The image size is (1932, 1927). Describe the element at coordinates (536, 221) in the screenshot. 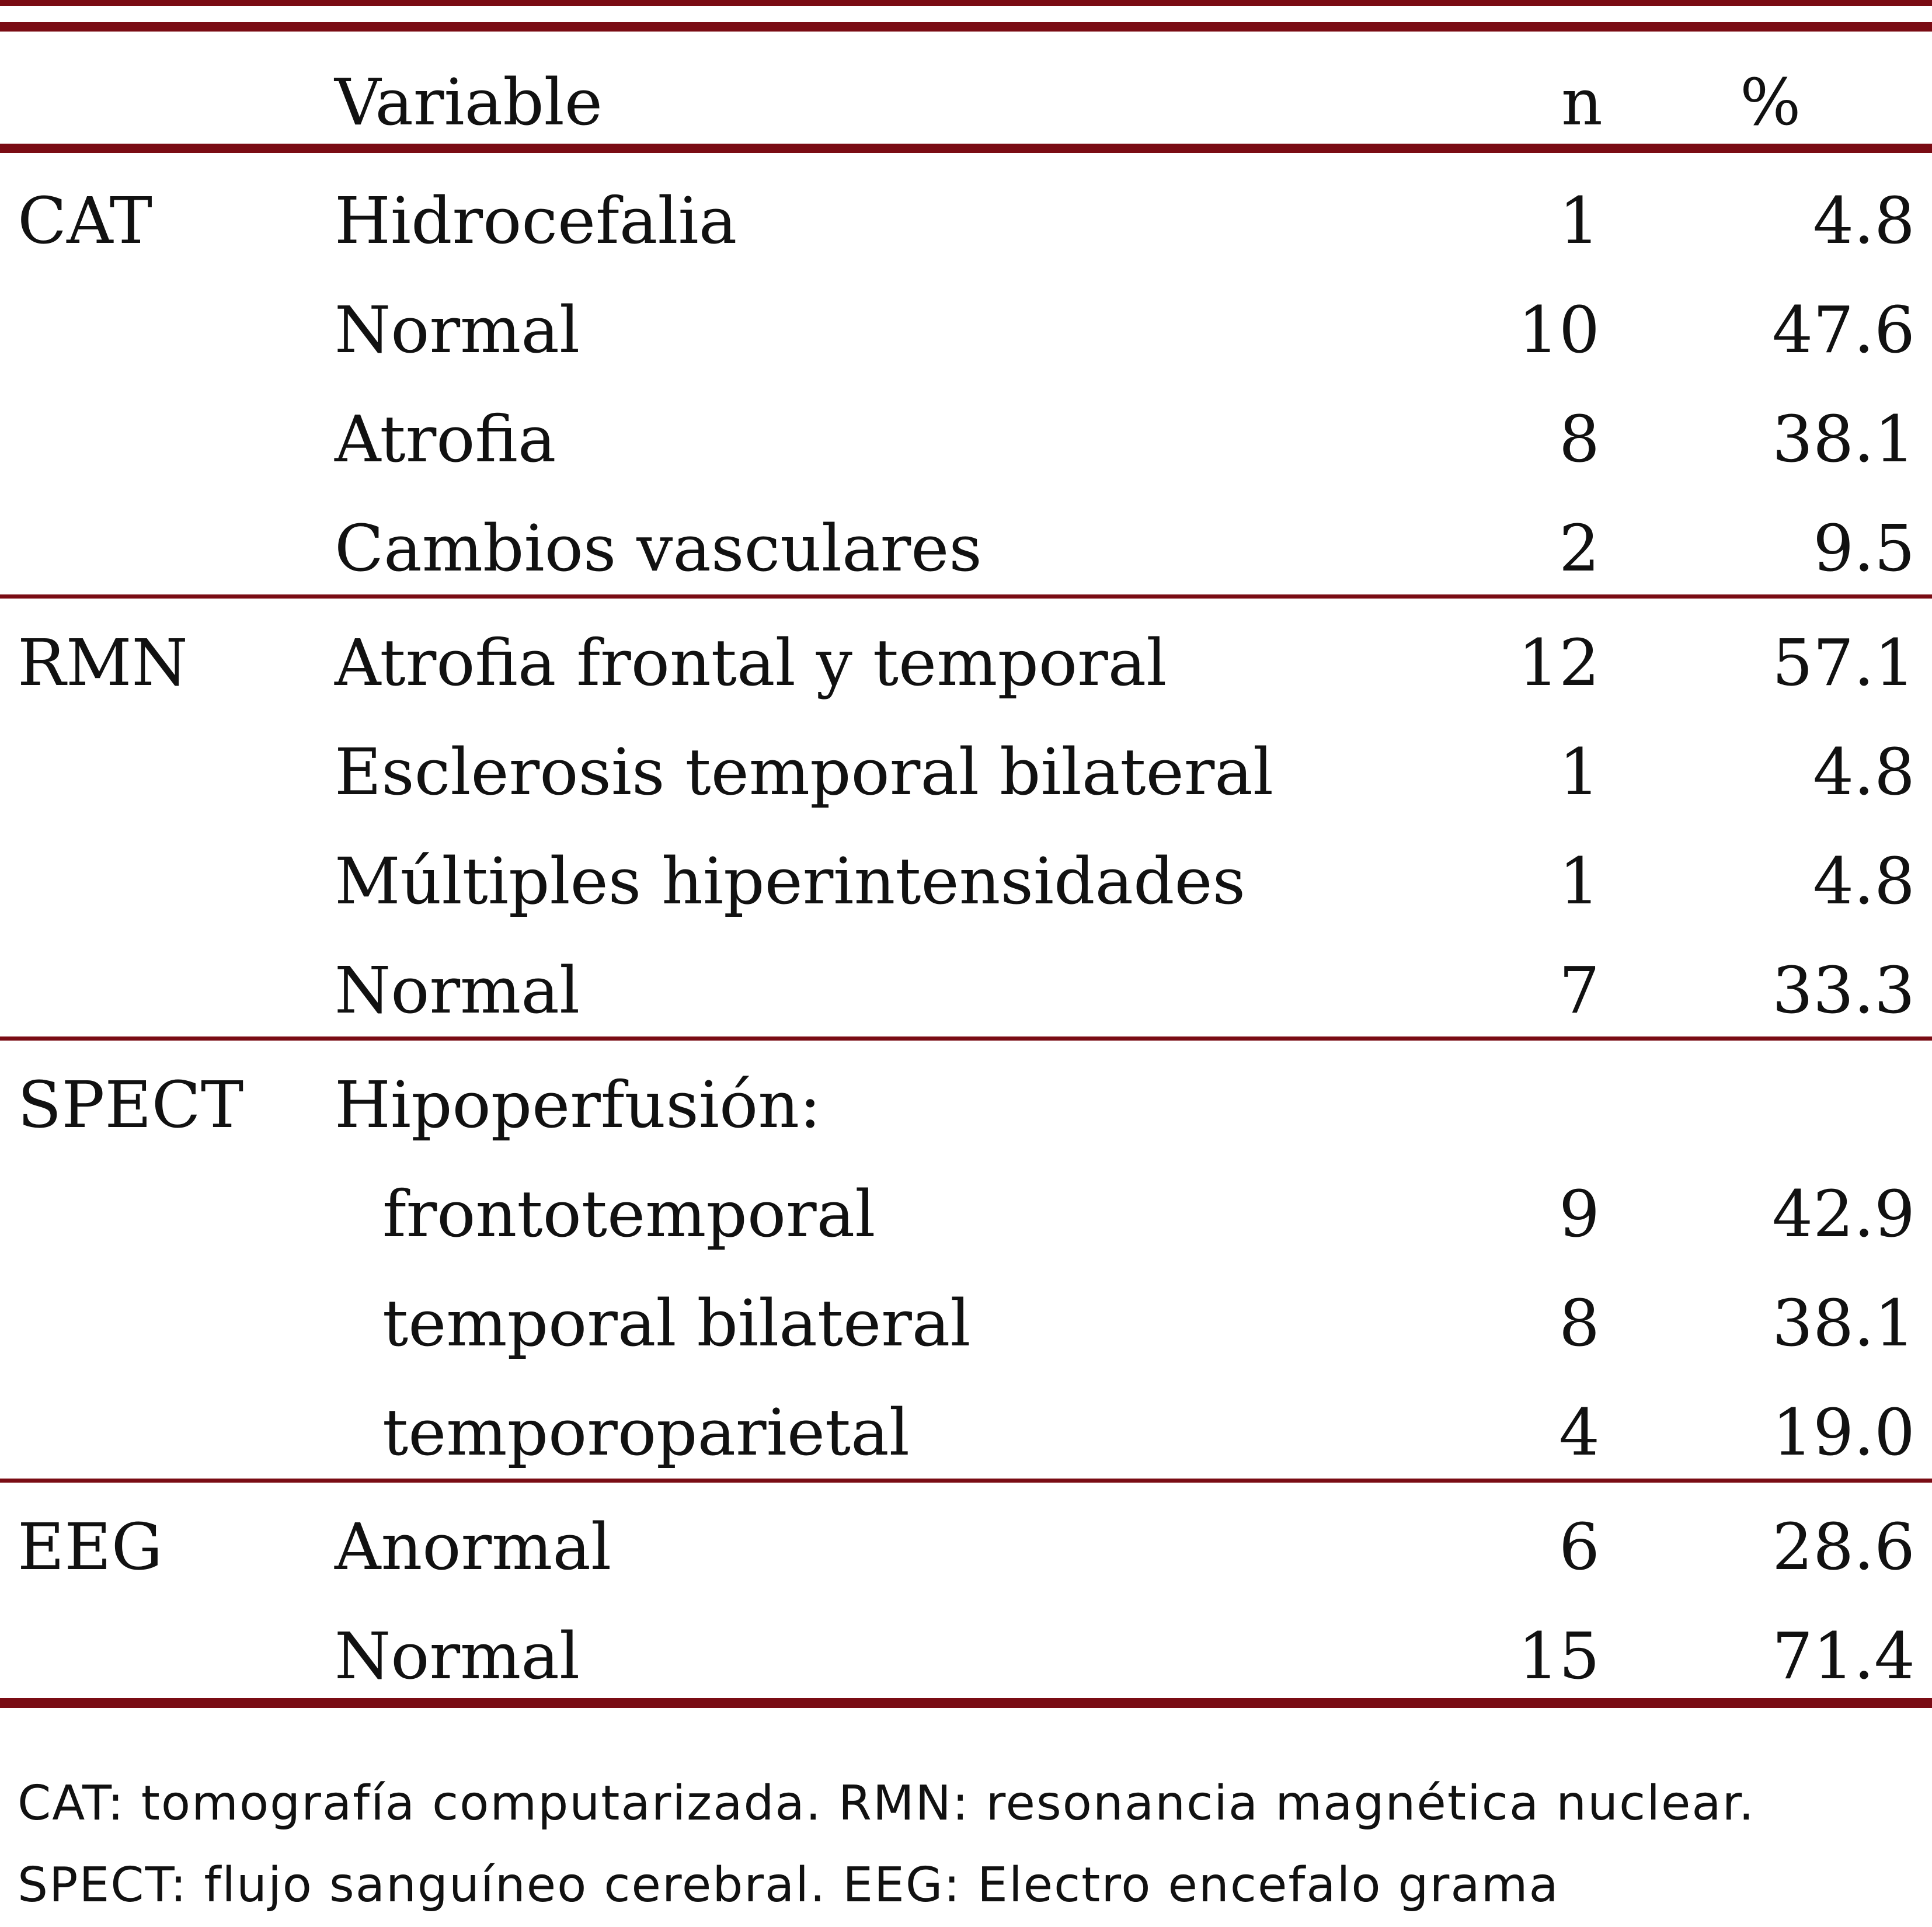

I see `row-label: Hidrocefalia` at that location.